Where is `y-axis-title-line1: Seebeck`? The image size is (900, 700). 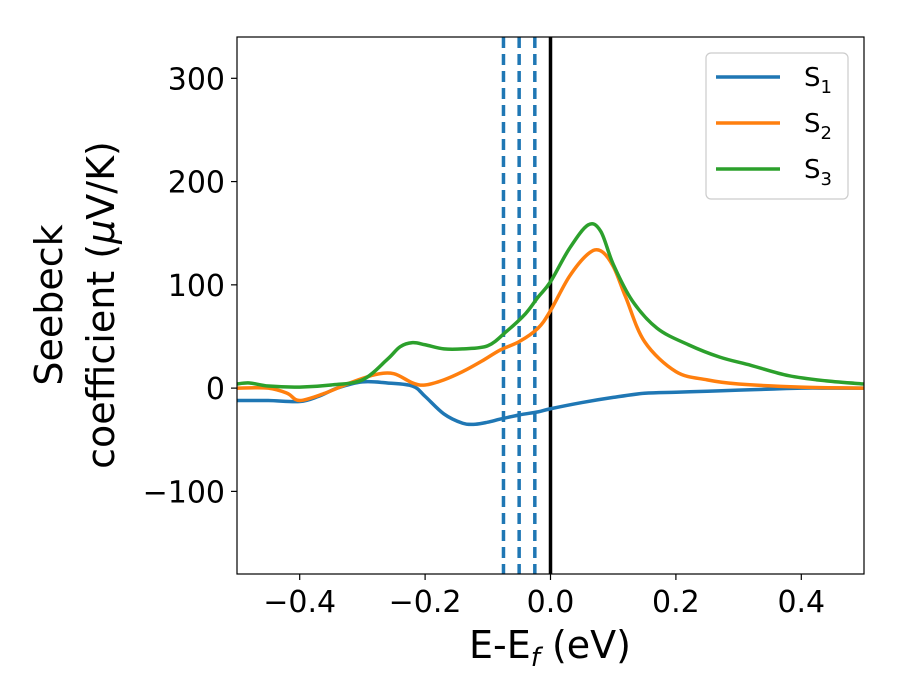
y-axis-title-line1: Seebeck is located at coordinates (49, 304).